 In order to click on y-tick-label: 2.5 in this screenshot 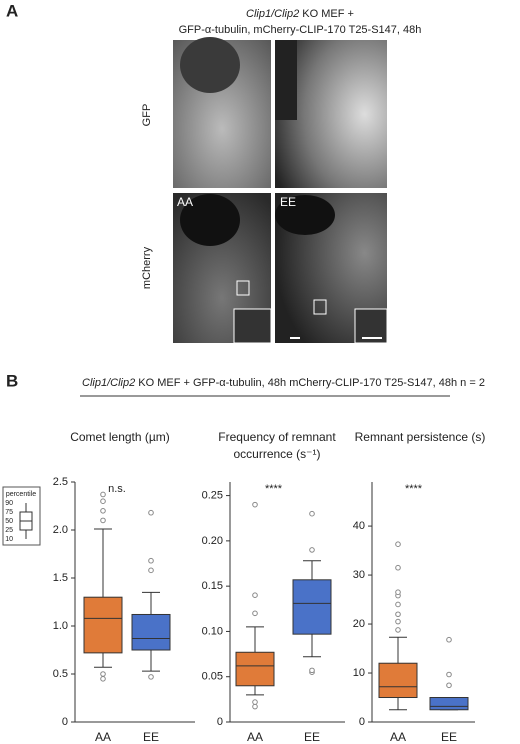, I will do `click(60, 482)`.